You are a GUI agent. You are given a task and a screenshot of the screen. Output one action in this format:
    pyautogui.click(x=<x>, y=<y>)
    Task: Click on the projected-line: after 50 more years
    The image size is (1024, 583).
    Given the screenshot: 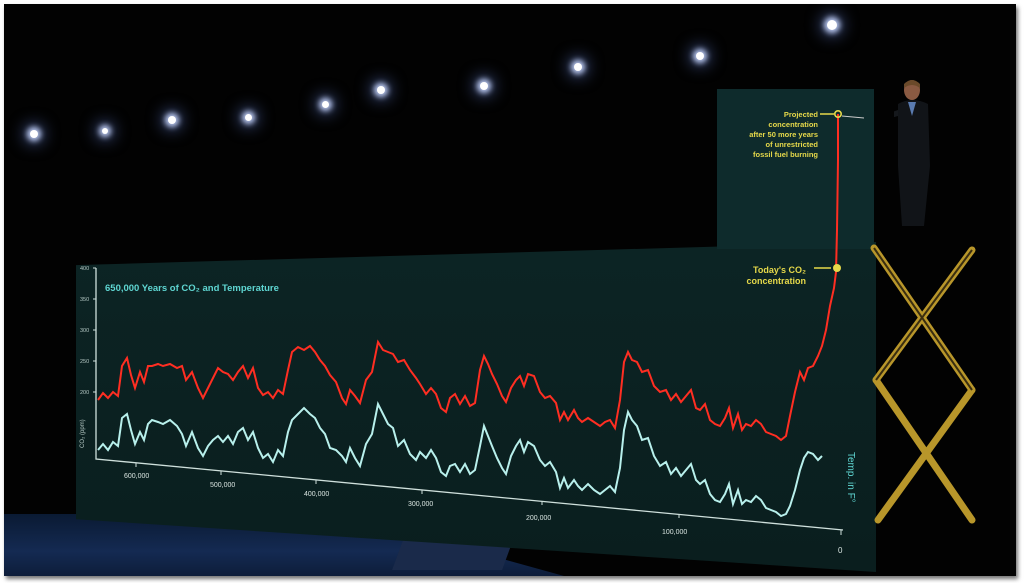 What is the action you would take?
    pyautogui.click(x=783, y=134)
    